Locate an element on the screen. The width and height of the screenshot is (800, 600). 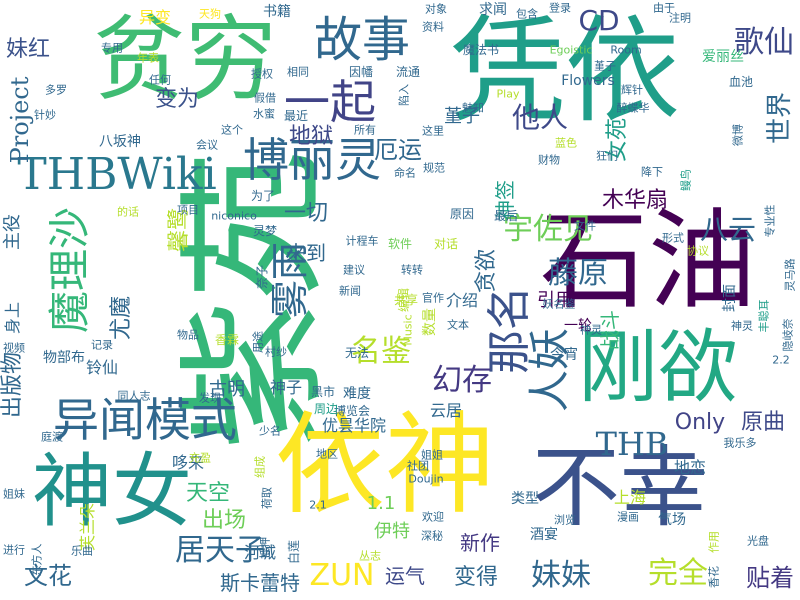
cloud-word: 漫画 is located at coordinates (628, 517).